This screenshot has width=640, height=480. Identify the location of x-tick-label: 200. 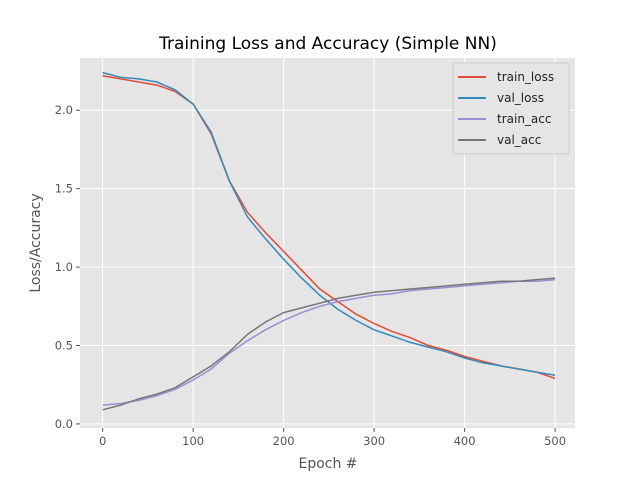
(284, 441).